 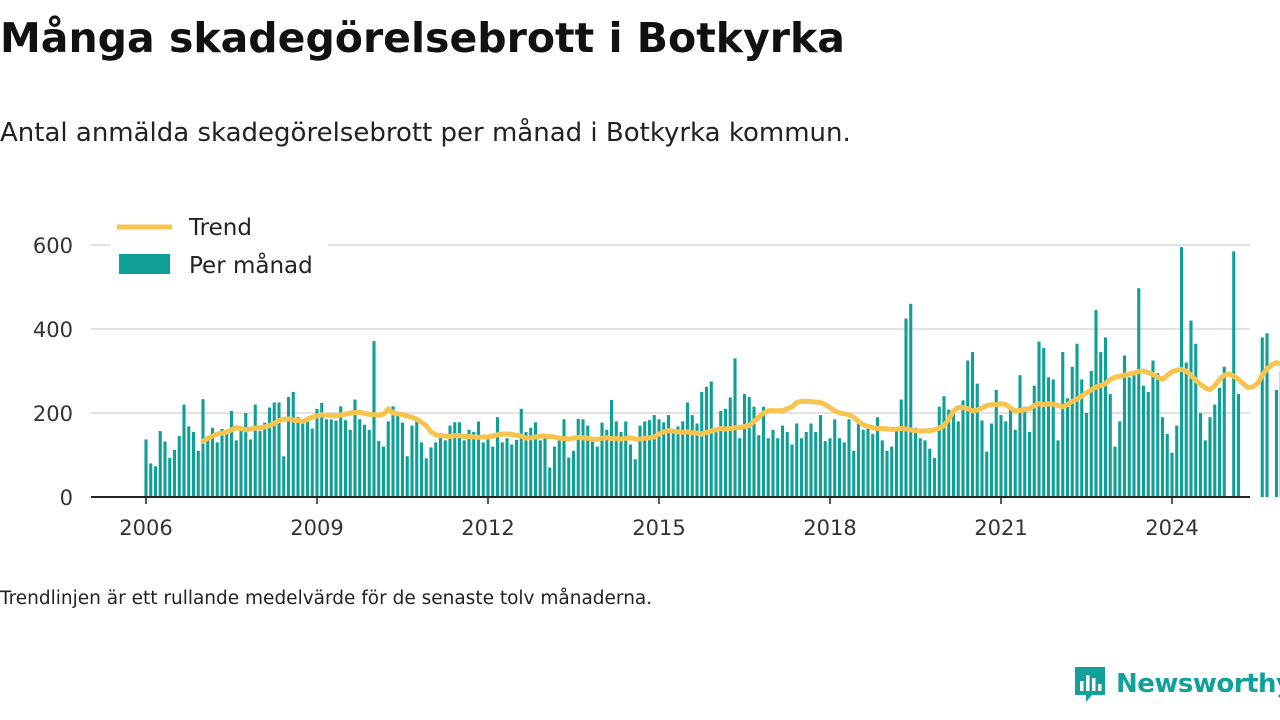 I want to click on x-tick-label: 2012, so click(x=487, y=528).